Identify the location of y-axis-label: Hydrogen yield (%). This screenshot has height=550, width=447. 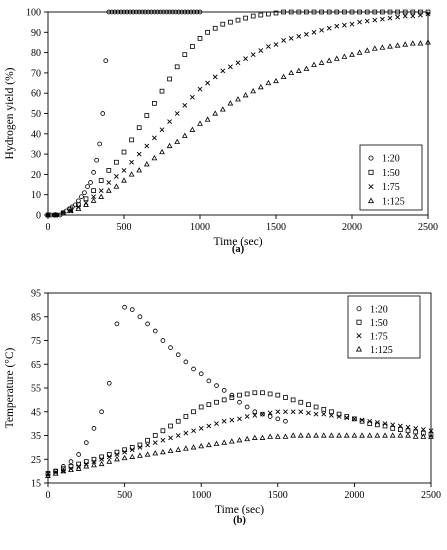
(10, 113).